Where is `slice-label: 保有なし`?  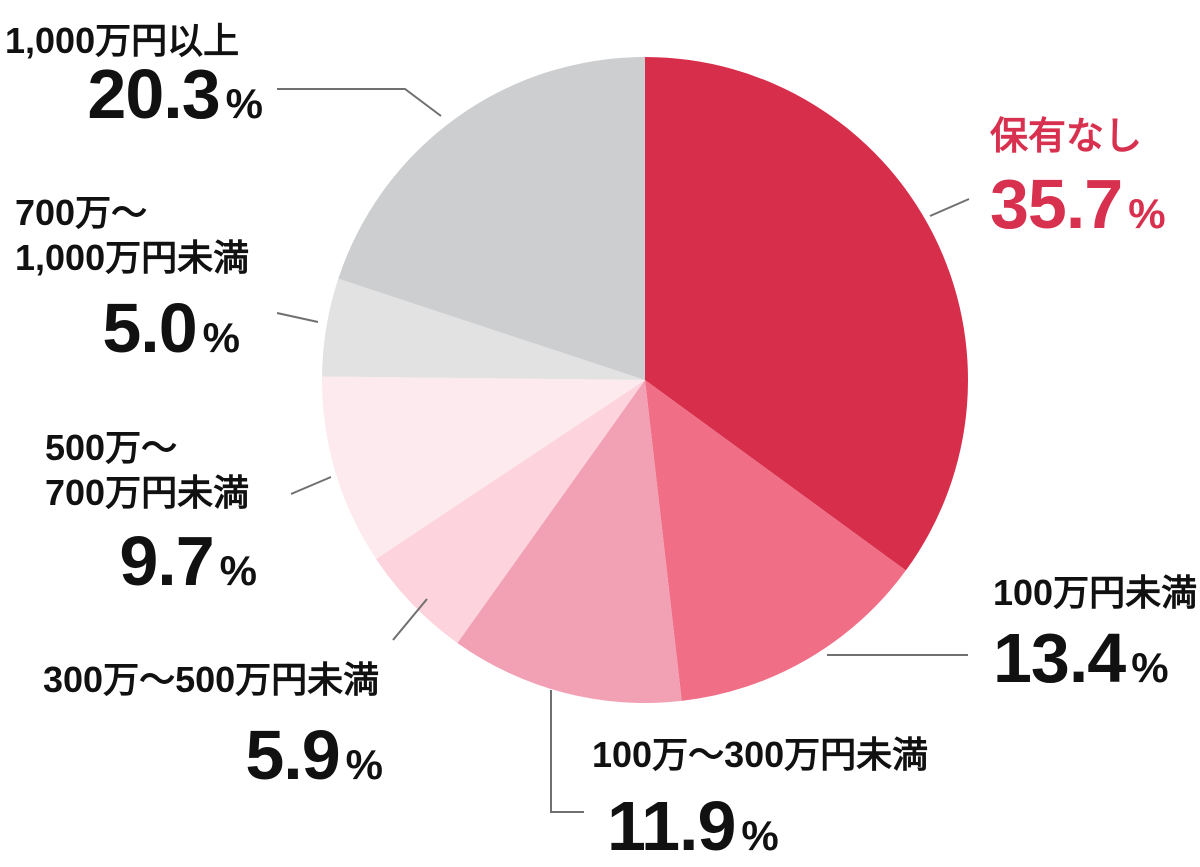
slice-label: 保有なし is located at coordinates (1066, 137).